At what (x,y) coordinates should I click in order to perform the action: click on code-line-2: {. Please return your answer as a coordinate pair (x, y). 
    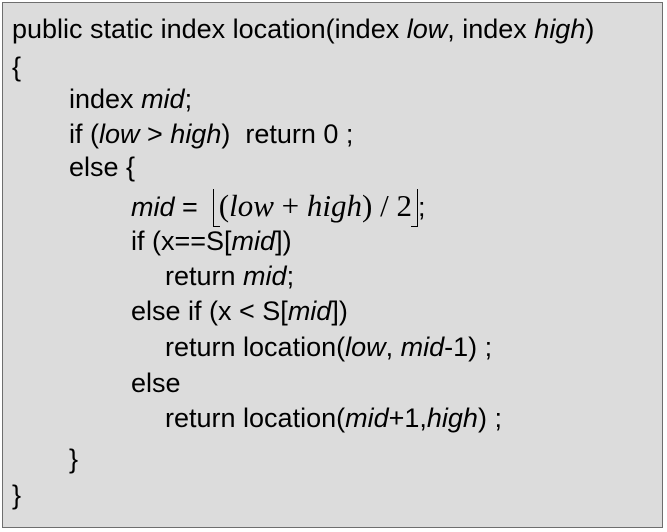
    Looking at the image, I should click on (17, 67).